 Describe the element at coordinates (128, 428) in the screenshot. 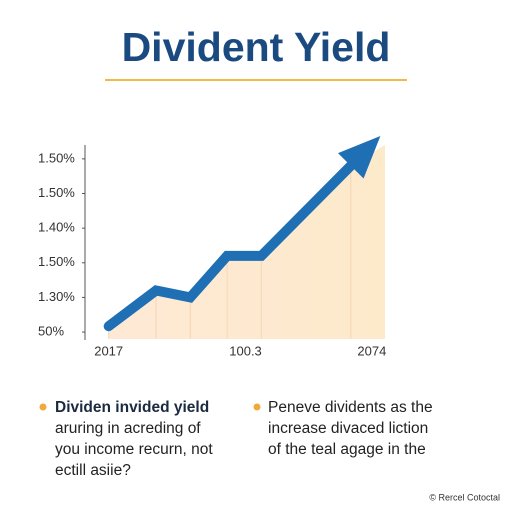

I see `note-line: aruring in acreding of` at that location.